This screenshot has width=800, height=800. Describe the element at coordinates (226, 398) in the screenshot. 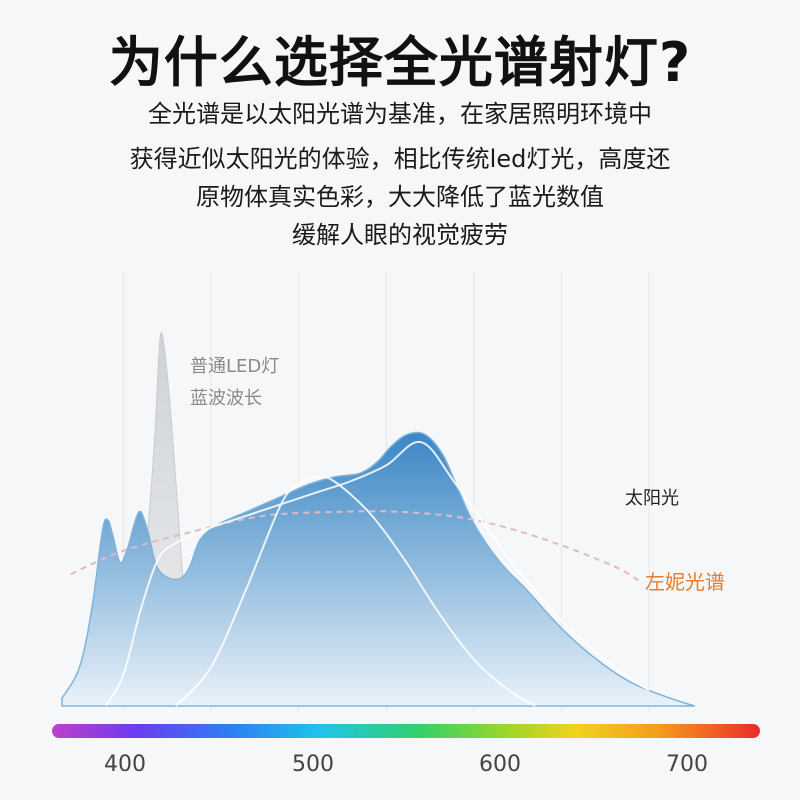

I see `led-label-line-2: 蓝波波长` at that location.